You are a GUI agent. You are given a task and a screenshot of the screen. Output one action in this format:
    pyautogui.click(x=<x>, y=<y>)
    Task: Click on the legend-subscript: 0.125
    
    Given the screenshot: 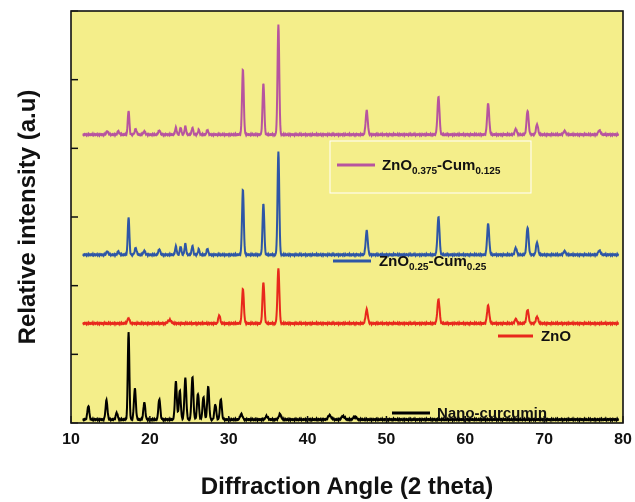 What is the action you would take?
    pyautogui.click(x=487, y=171)
    